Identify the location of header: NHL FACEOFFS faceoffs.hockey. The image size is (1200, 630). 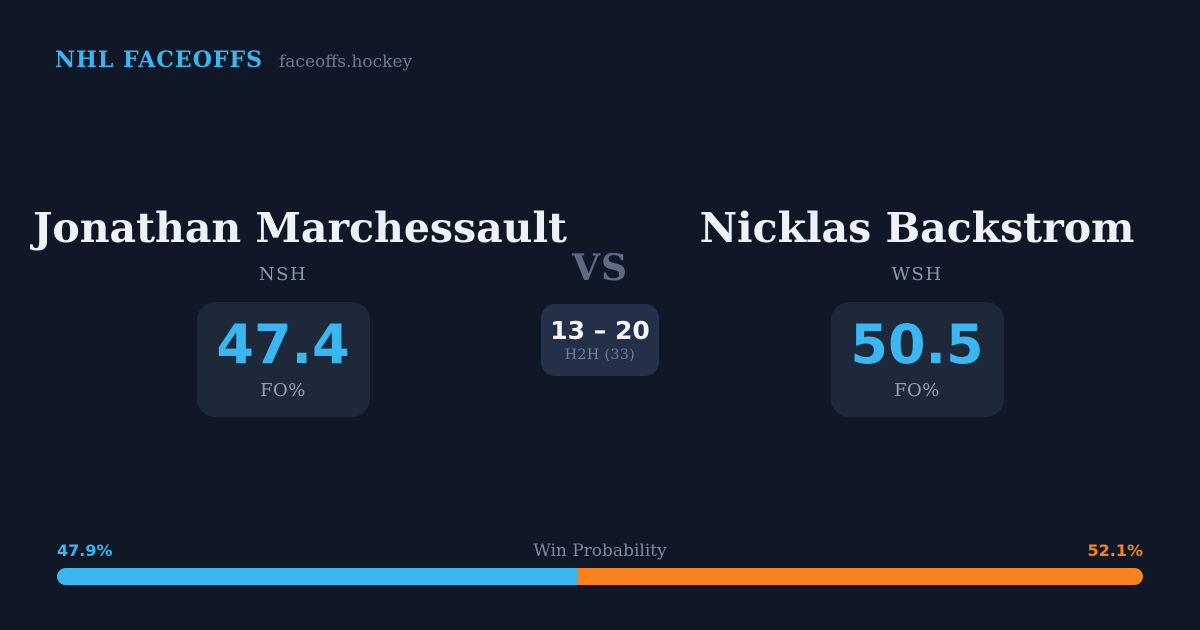
(233, 60).